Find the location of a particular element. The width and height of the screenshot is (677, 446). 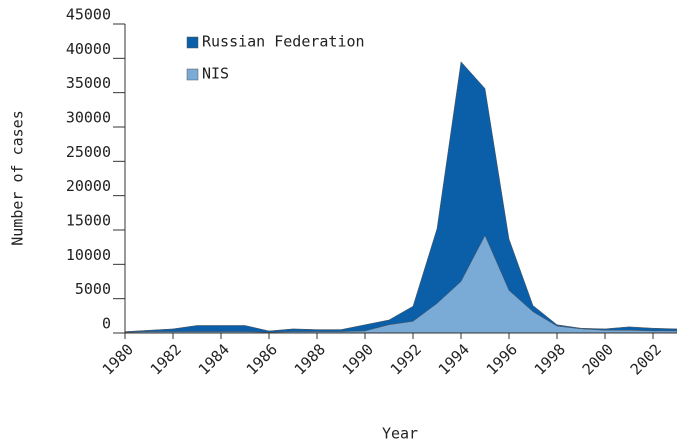

x-tick-label: 1998 is located at coordinates (550, 359).